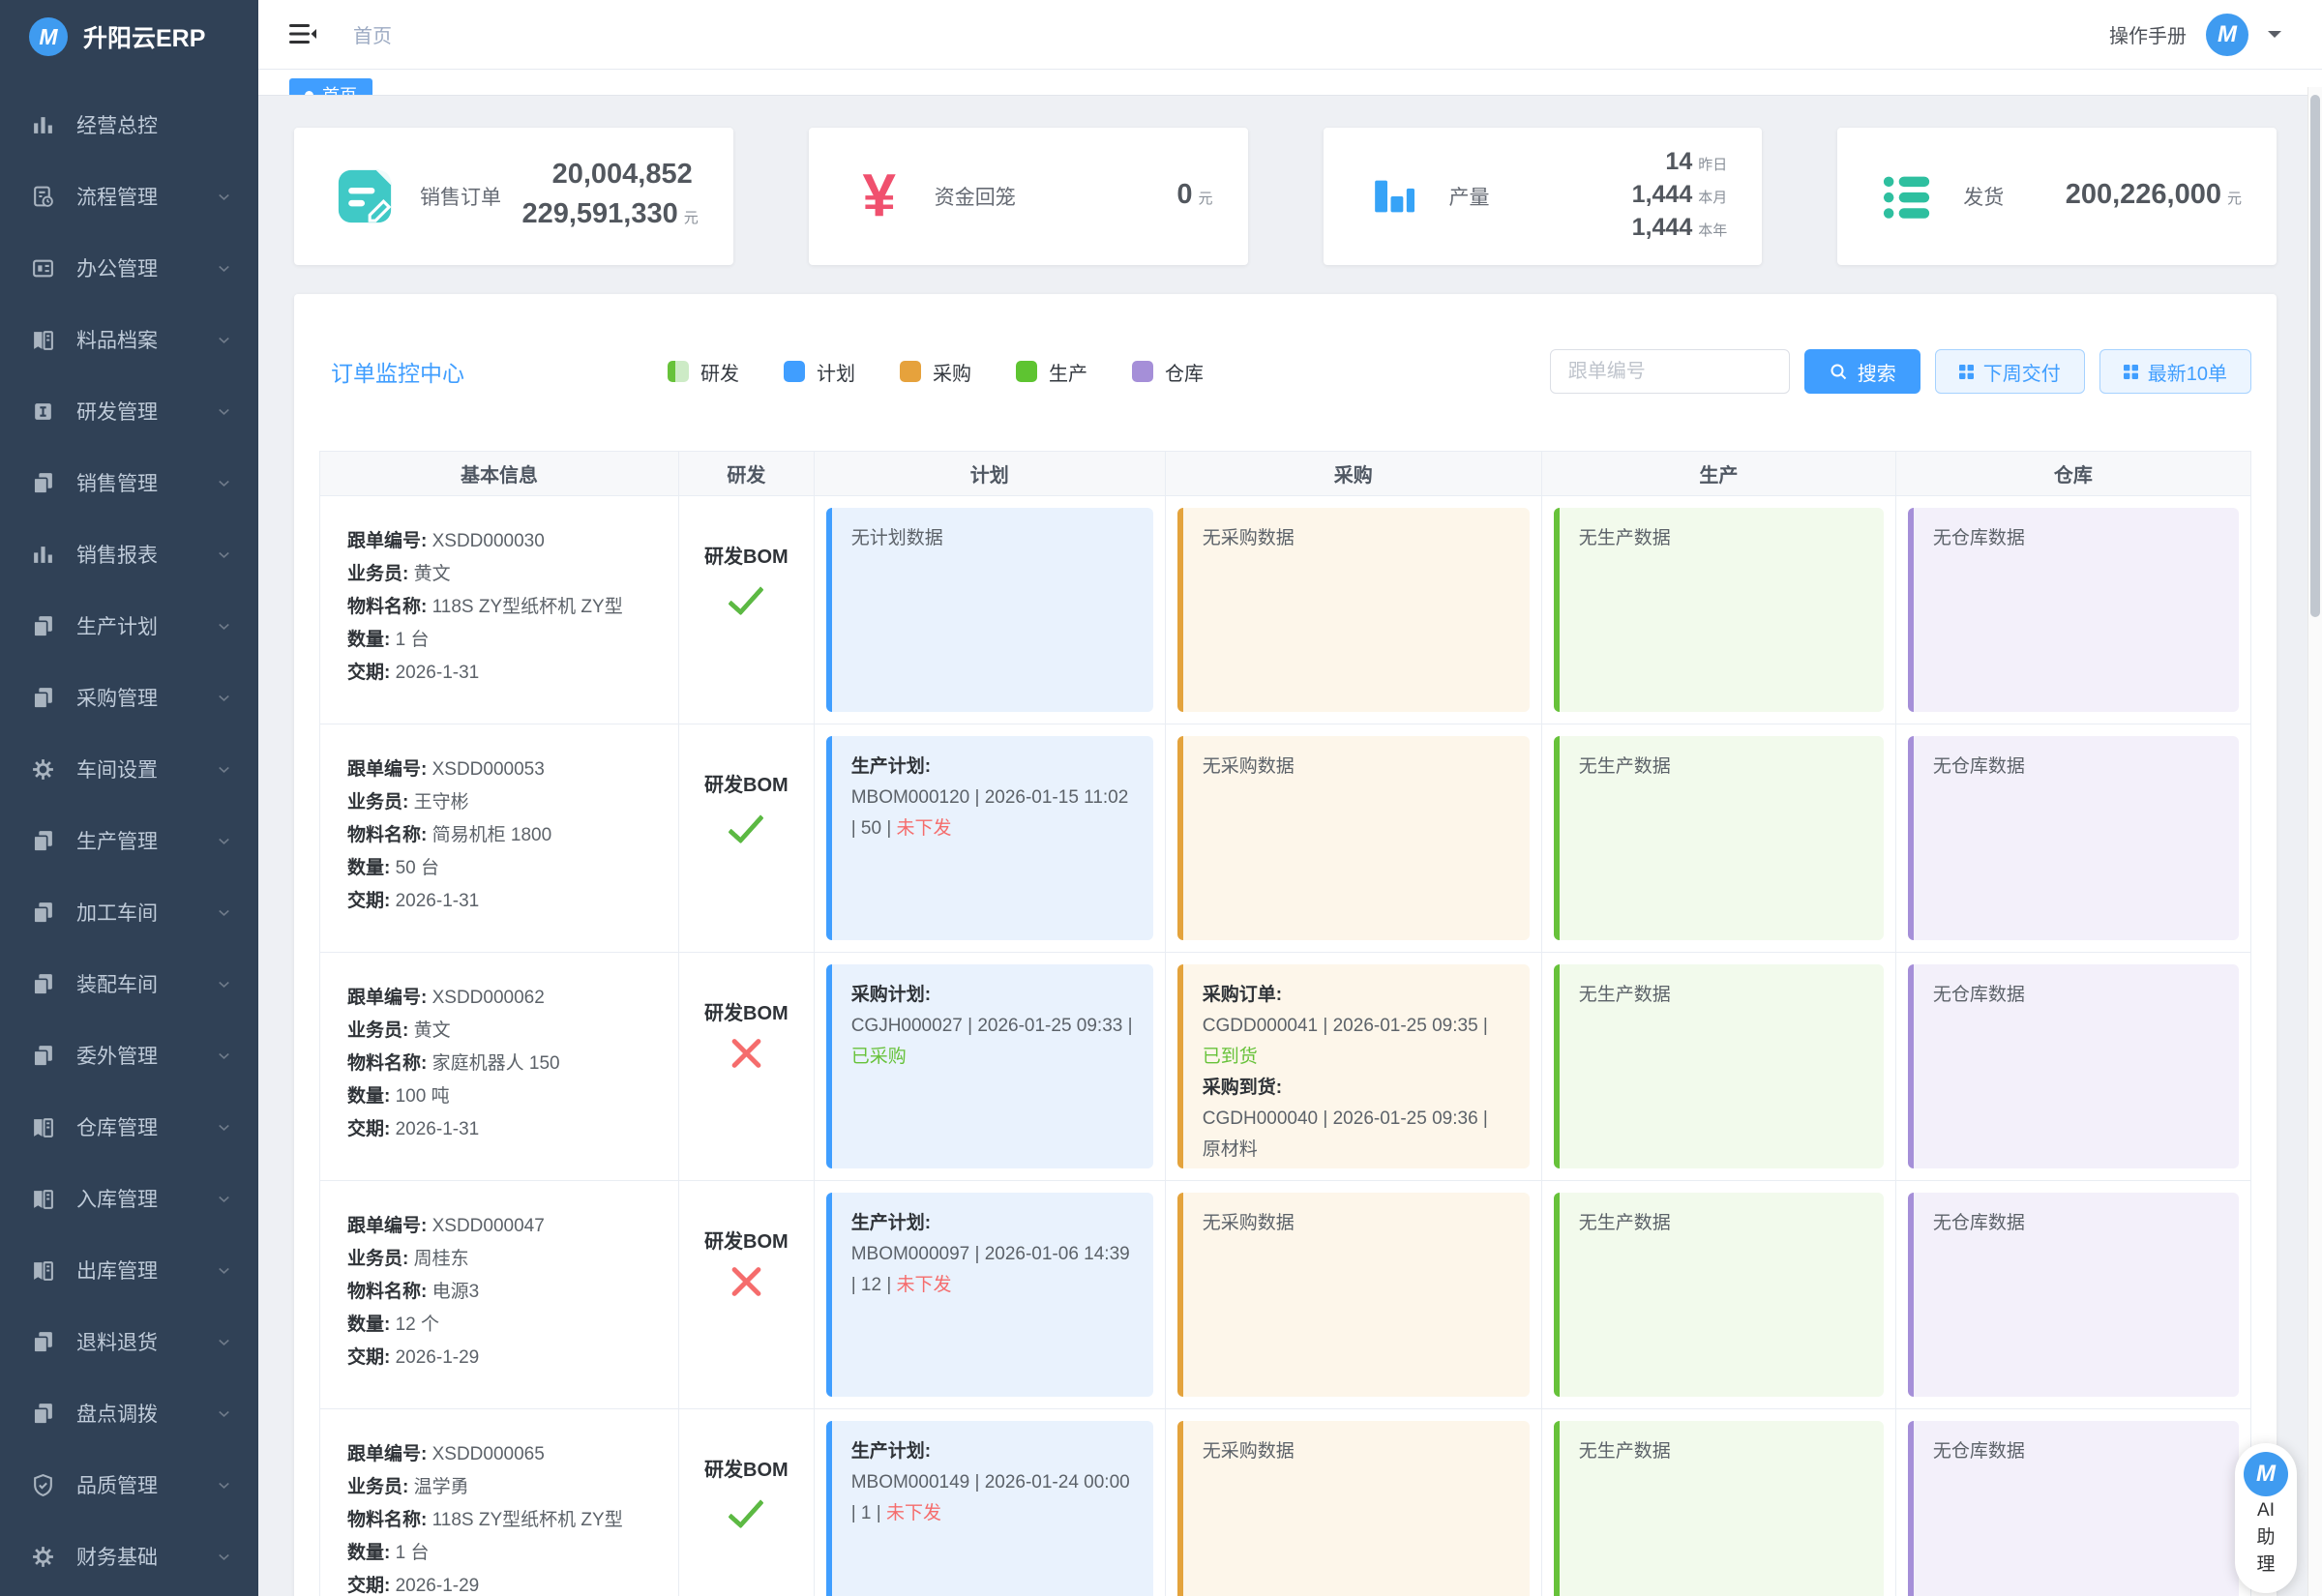 This screenshot has height=1596, width=2322. Describe the element at coordinates (397, 373) in the screenshot. I see `panel-title: 订单监控中心` at that location.